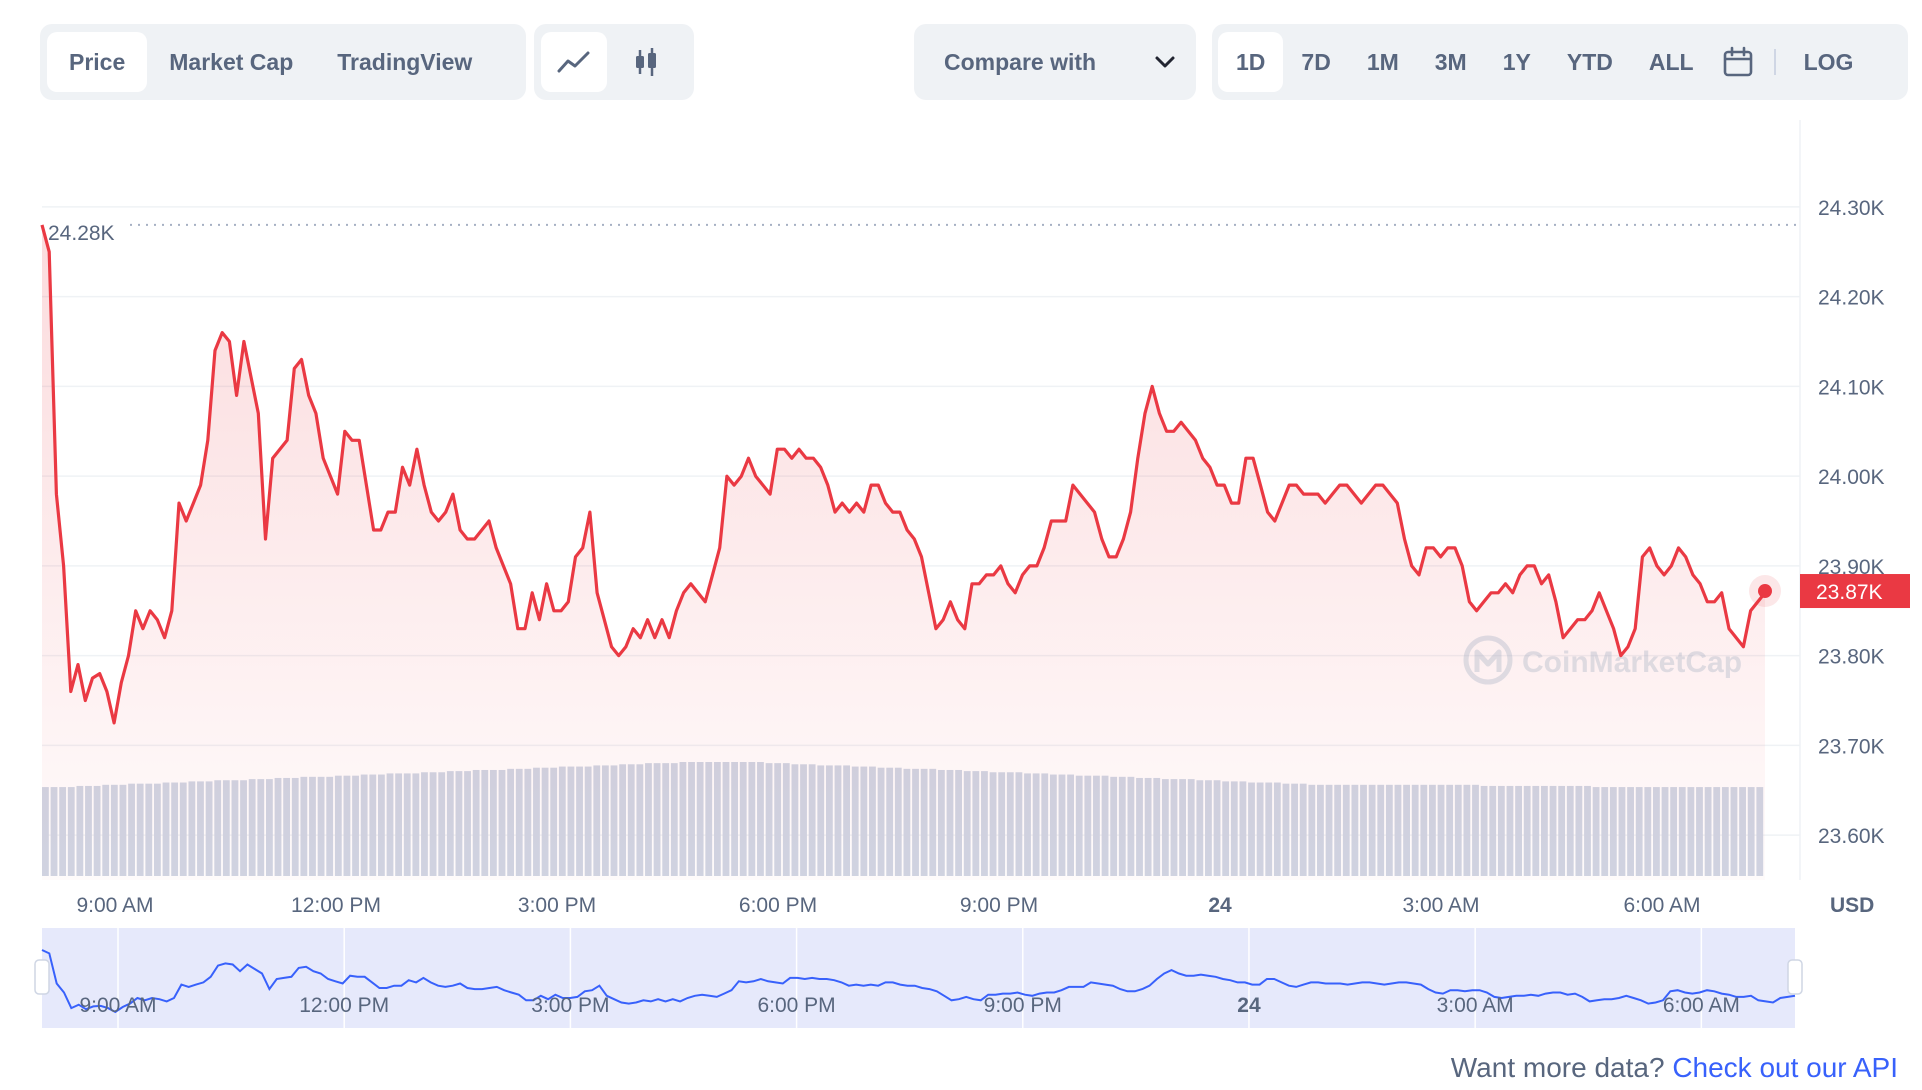  What do you see at coordinates (1795, 977) in the screenshot?
I see `navigator-handle-right` at bounding box center [1795, 977].